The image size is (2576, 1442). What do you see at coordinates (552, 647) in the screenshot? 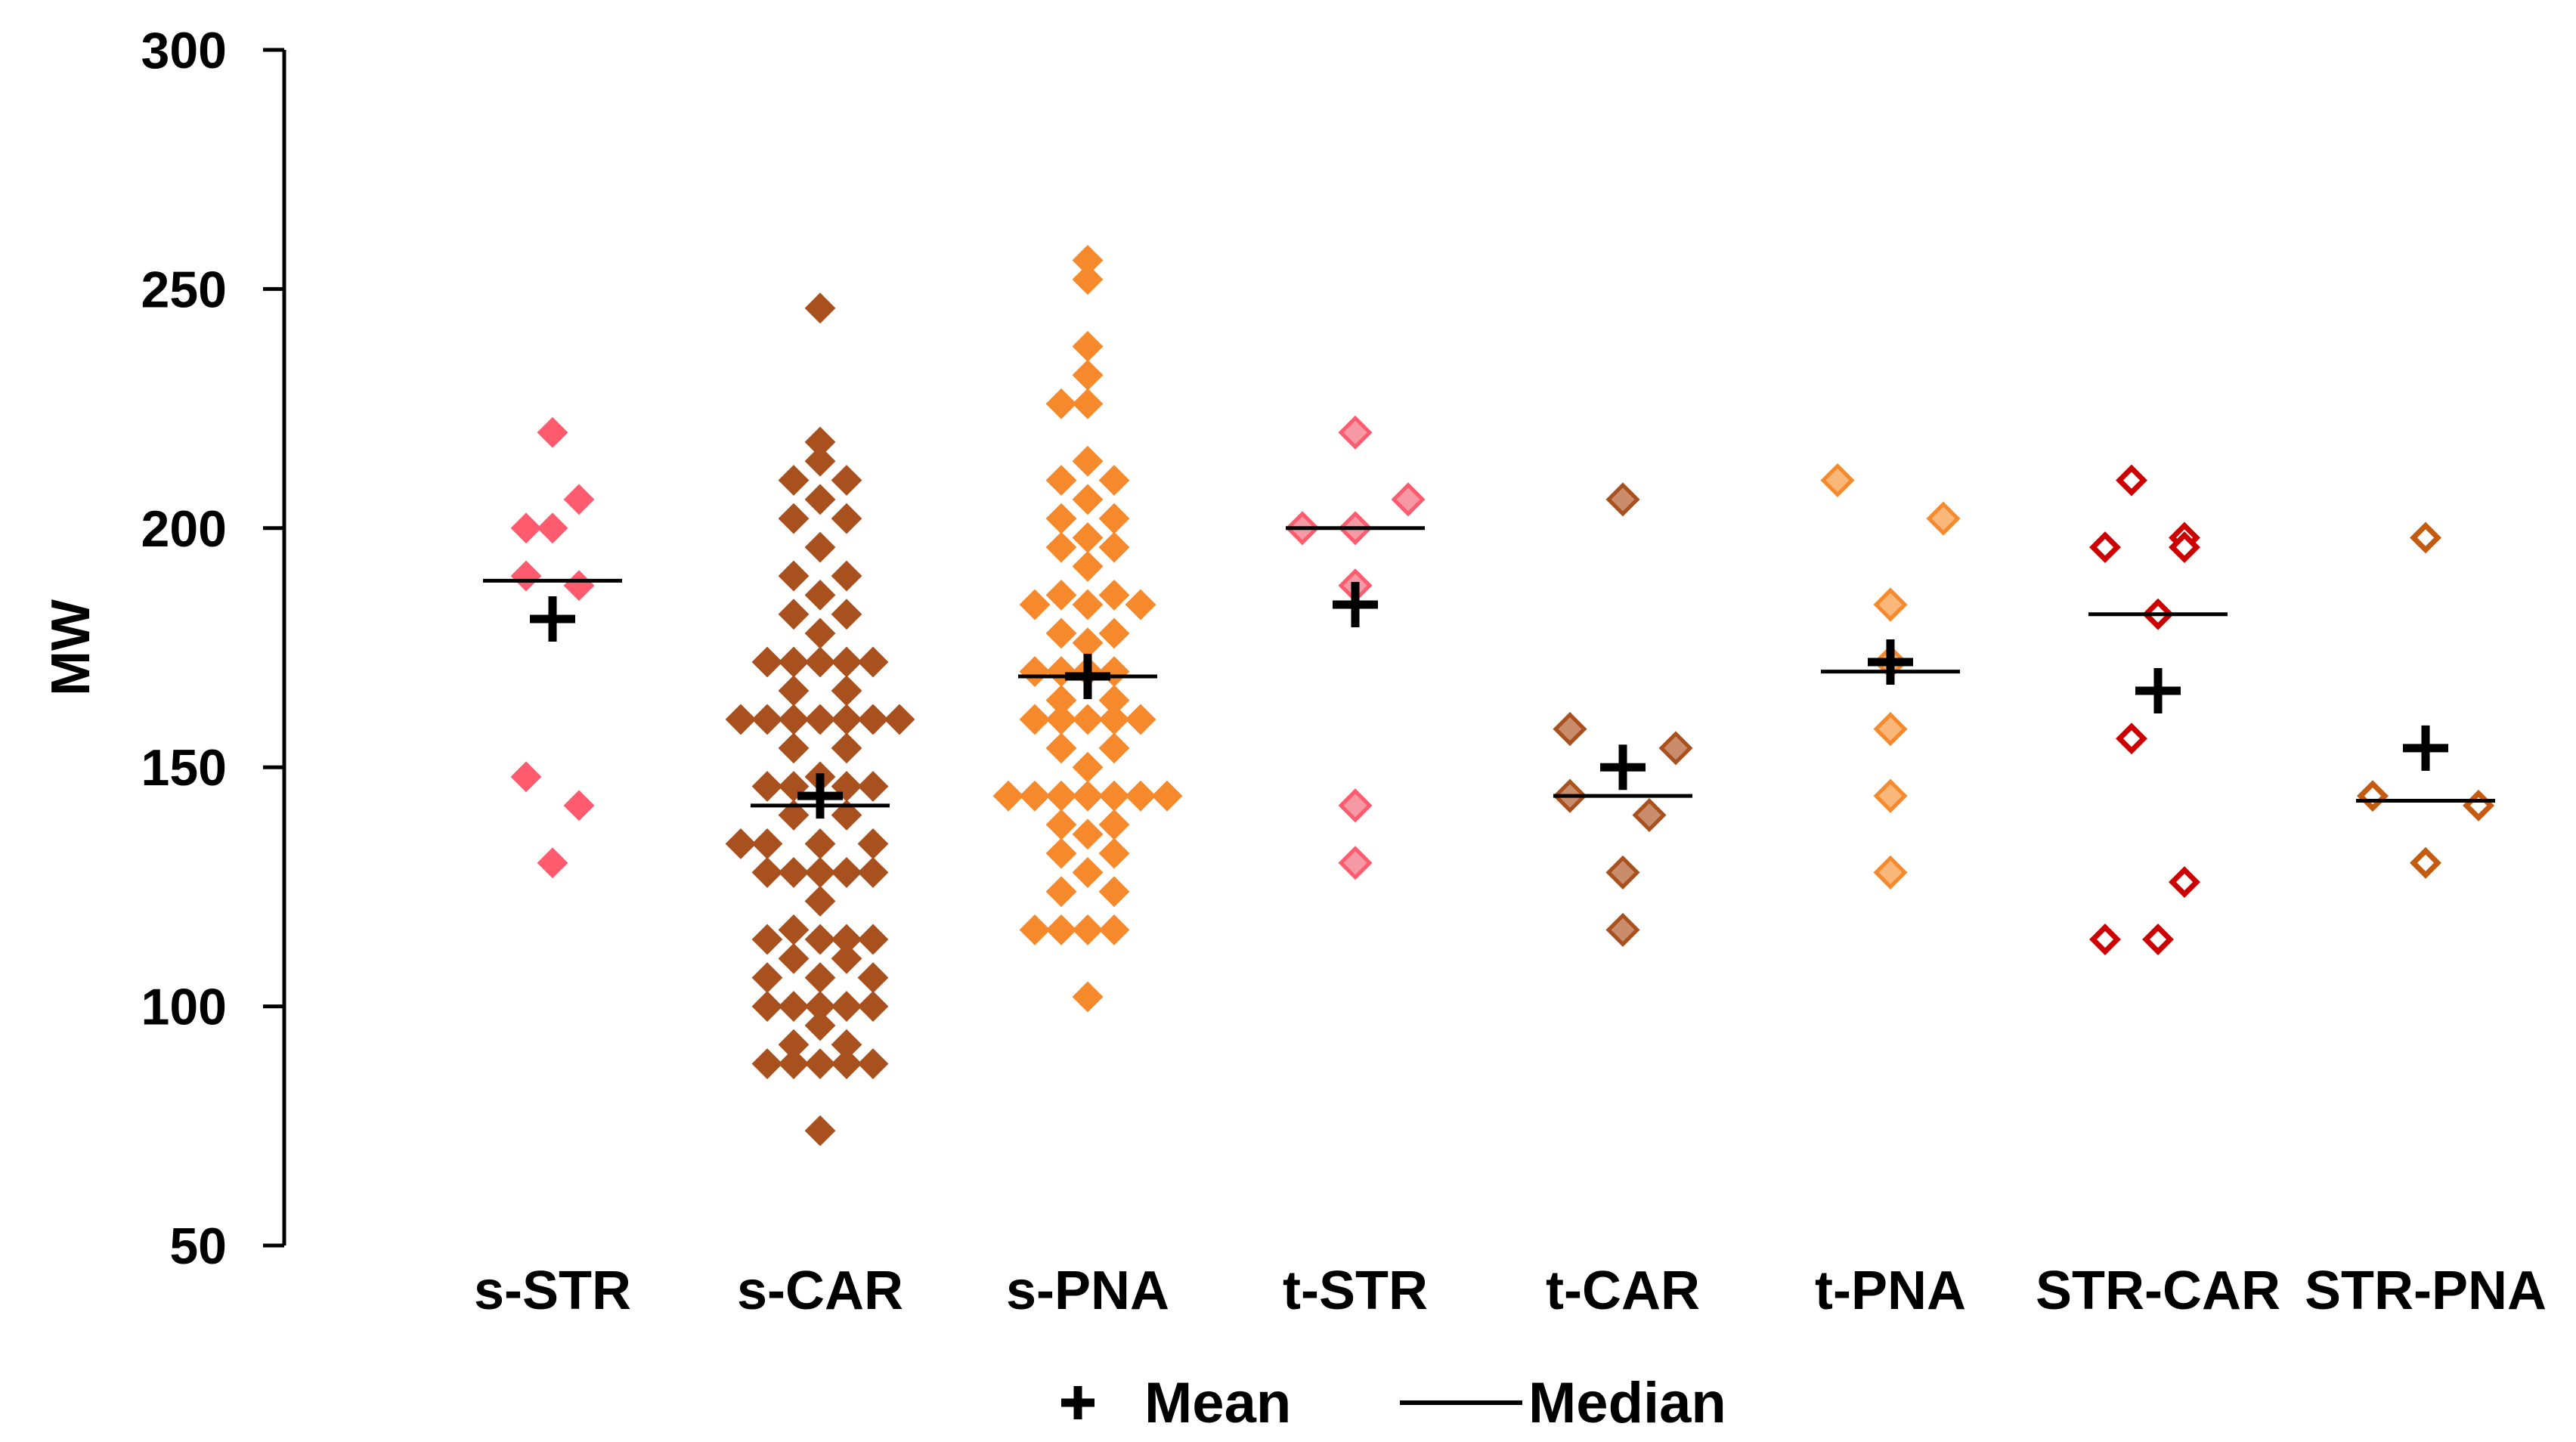
I see `series-s-STR` at bounding box center [552, 647].